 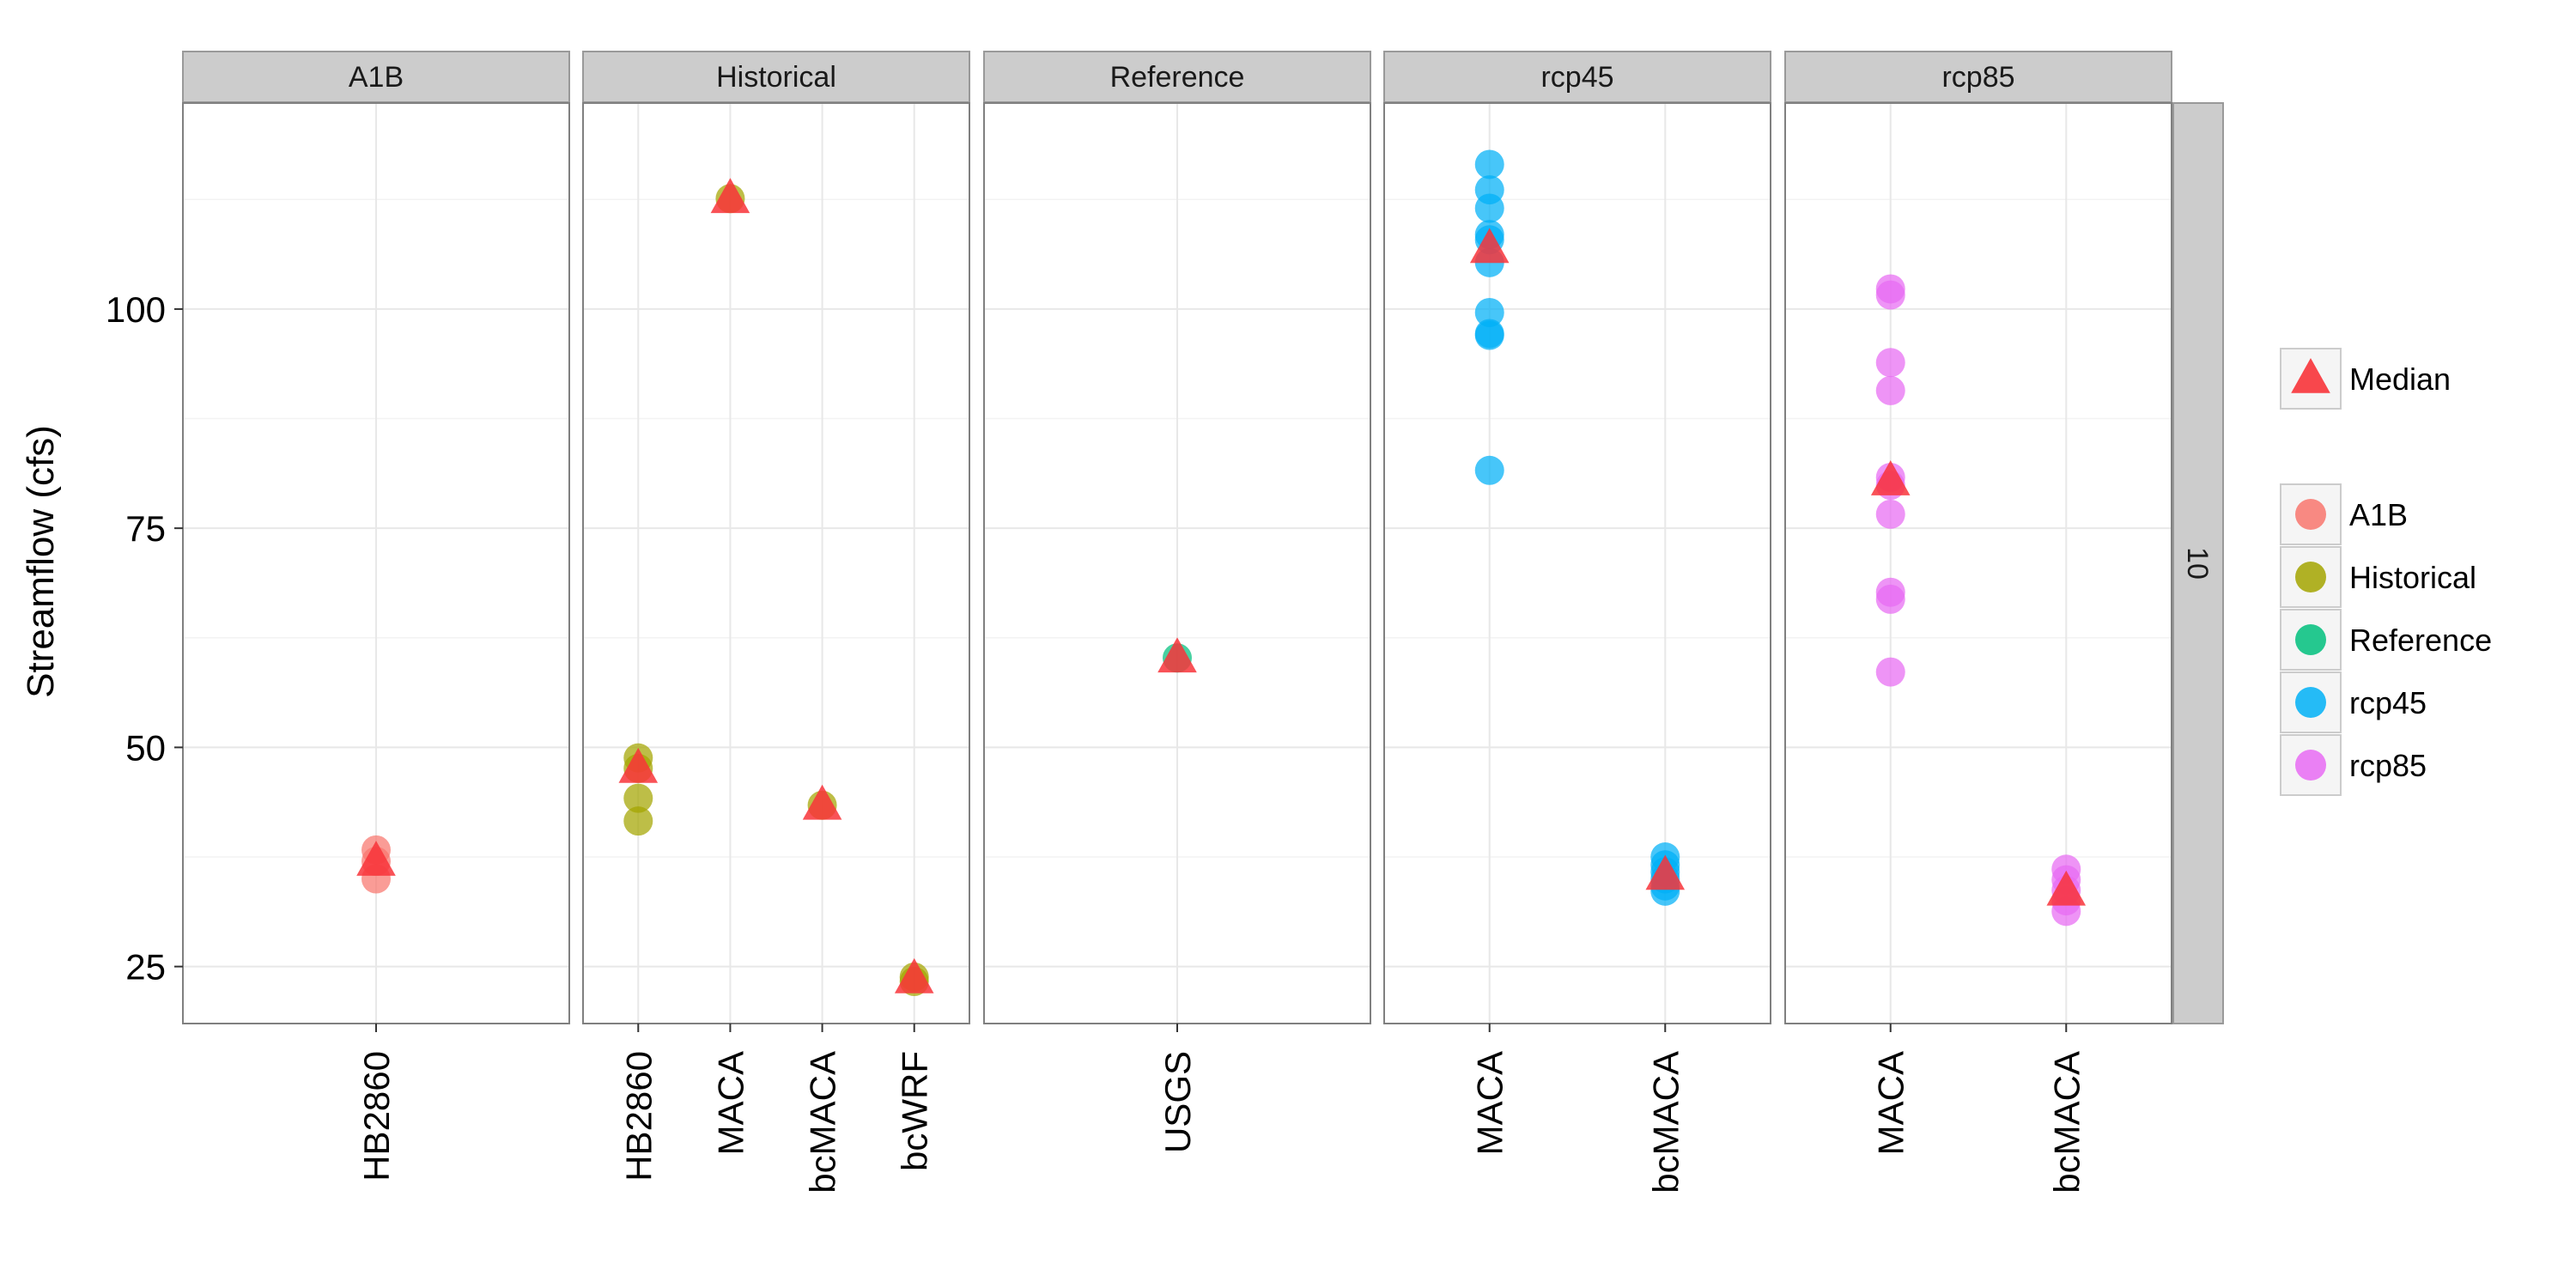 I want to click on facet-panel-rcp45: rcp45 MACA bcMACA, so click(x=1577, y=622).